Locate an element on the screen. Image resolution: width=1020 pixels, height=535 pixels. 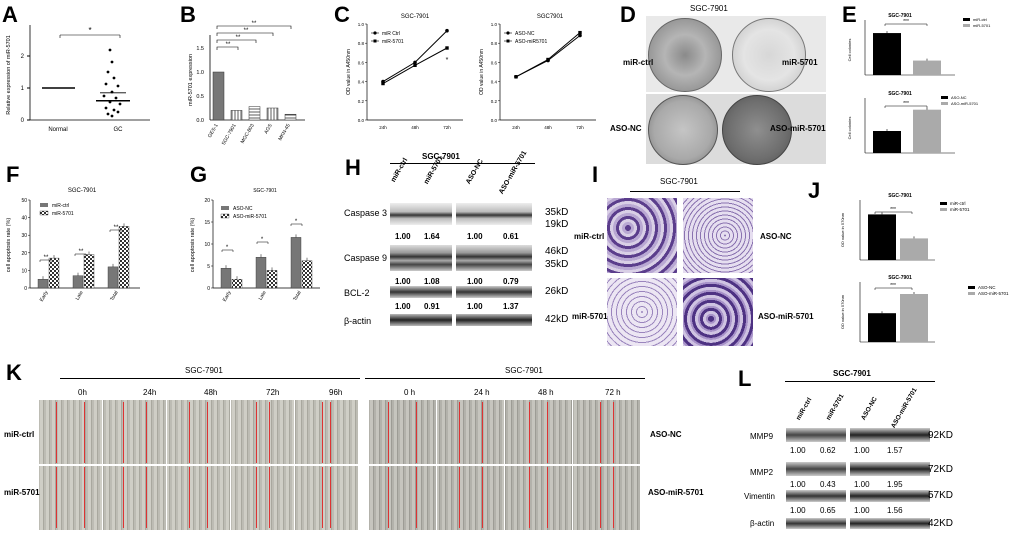
h-kd-5: 42kD is located at coordinates (557, 319).